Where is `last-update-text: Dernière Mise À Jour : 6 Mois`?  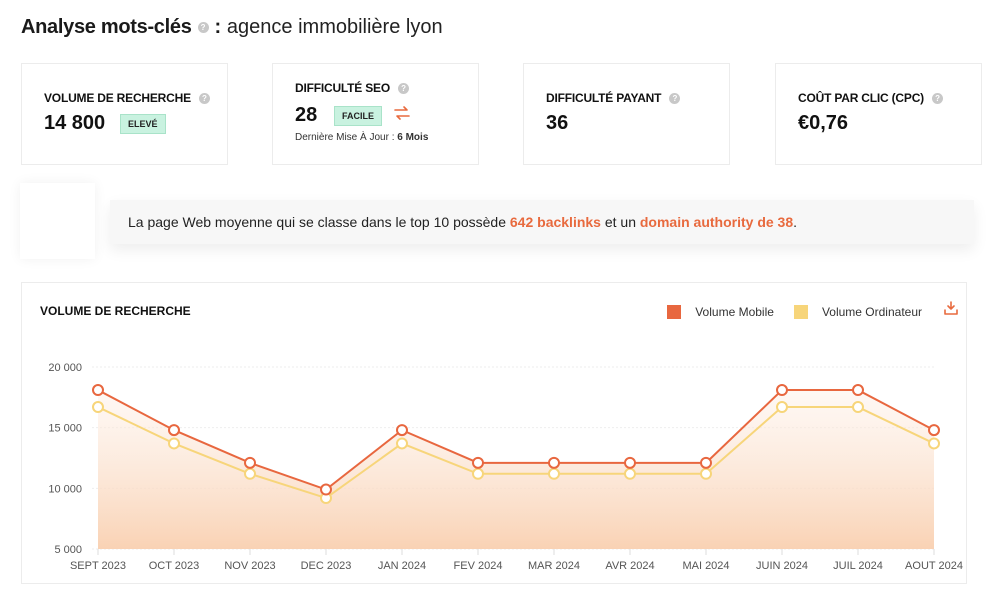
last-update-text: Dernière Mise À Jour : 6 Mois is located at coordinates (361, 137).